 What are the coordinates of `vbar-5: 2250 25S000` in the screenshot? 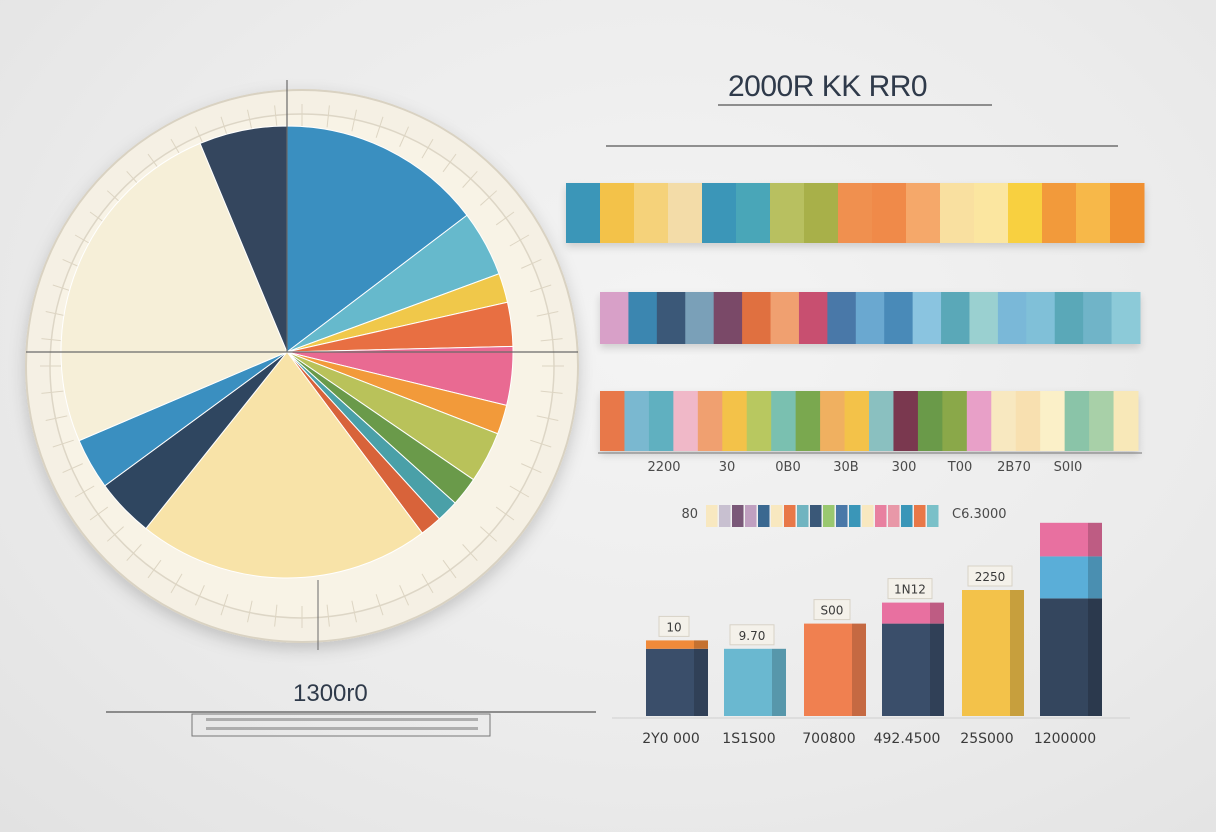 It's located at (992, 656).